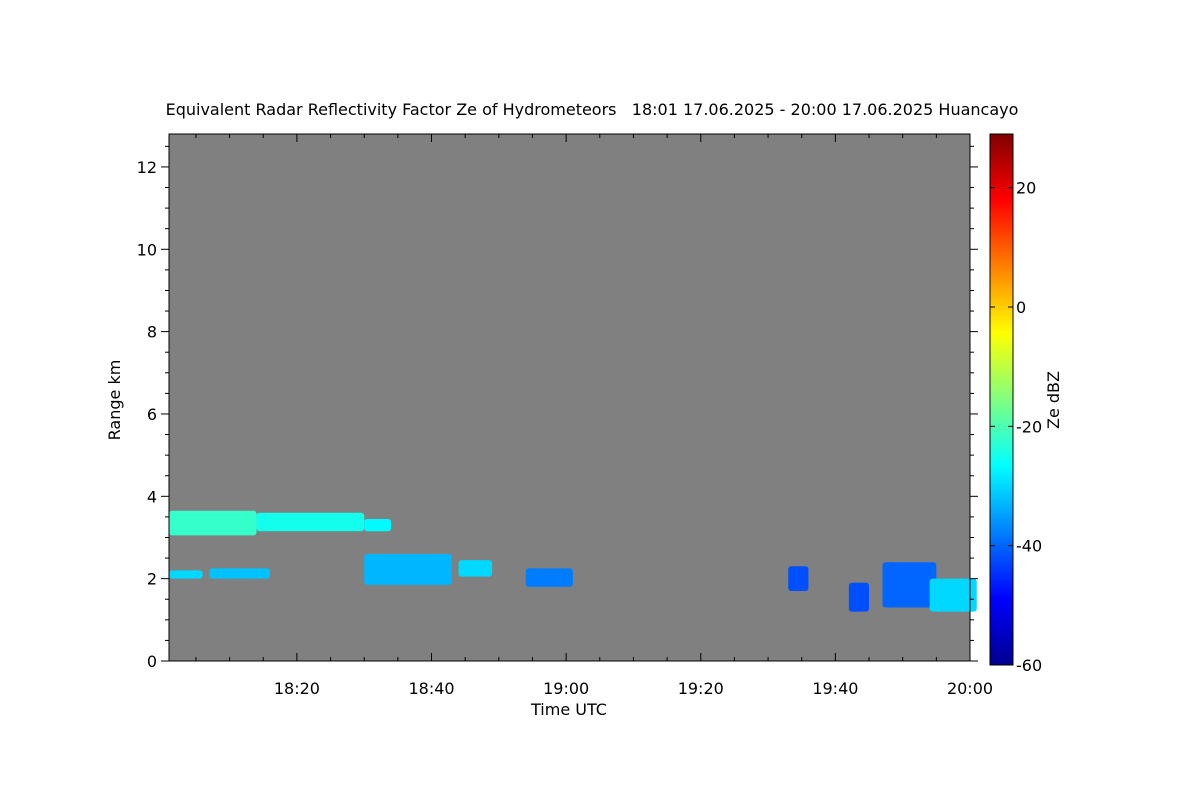 This screenshot has width=1200, height=800. What do you see at coordinates (1029, 665) in the screenshot?
I see `colorbar-tick-label: -60` at bounding box center [1029, 665].